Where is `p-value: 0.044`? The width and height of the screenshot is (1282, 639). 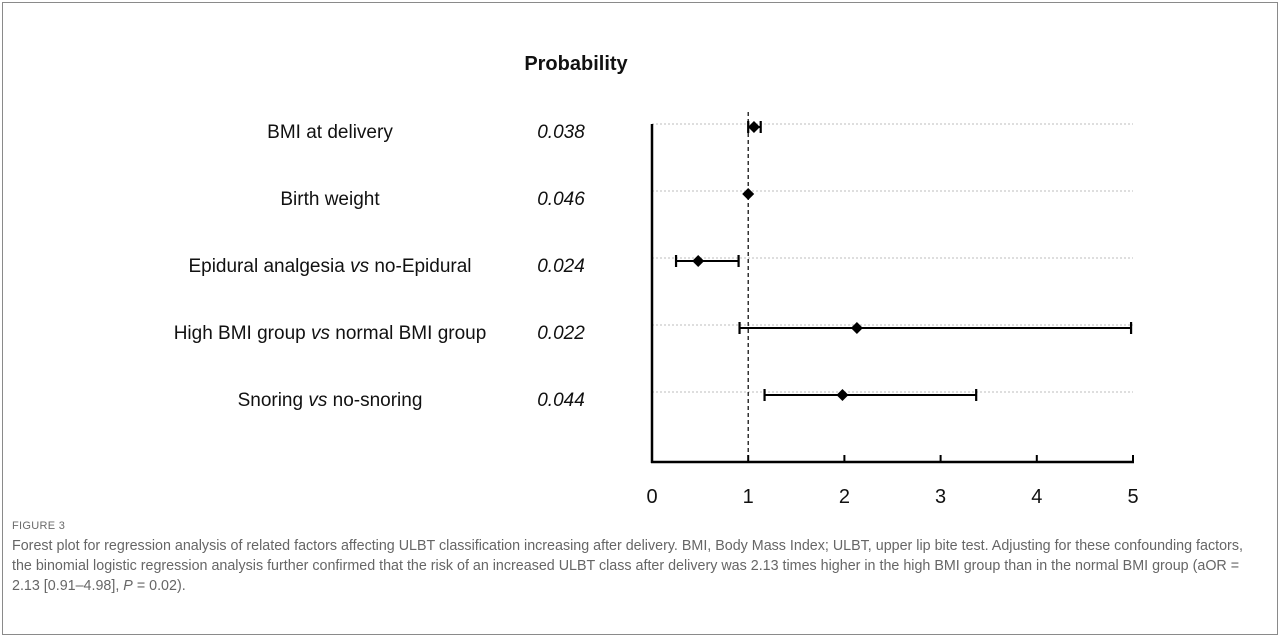
p-value: 0.044 is located at coordinates (561, 400).